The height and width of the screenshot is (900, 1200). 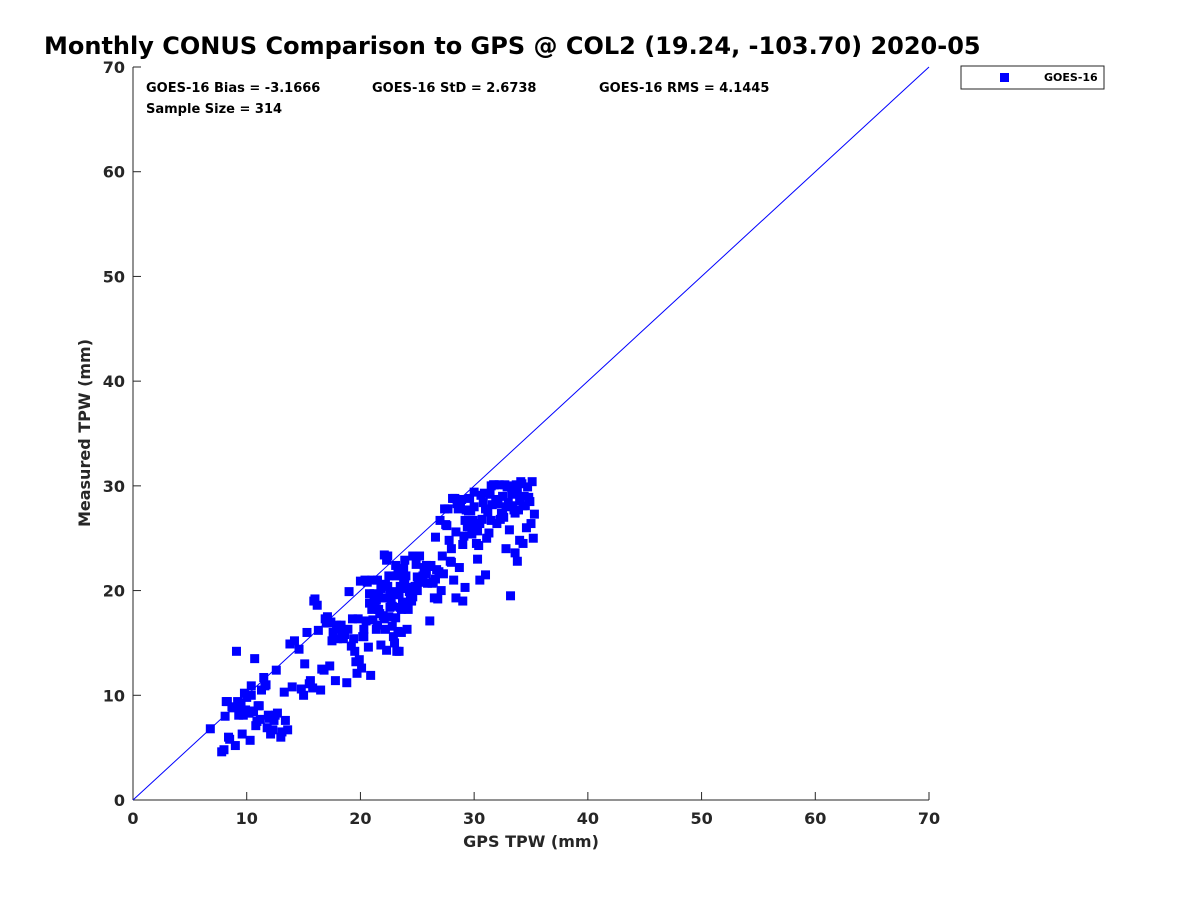 What do you see at coordinates (114, 67) in the screenshot?
I see `y-tick-label: 70` at bounding box center [114, 67].